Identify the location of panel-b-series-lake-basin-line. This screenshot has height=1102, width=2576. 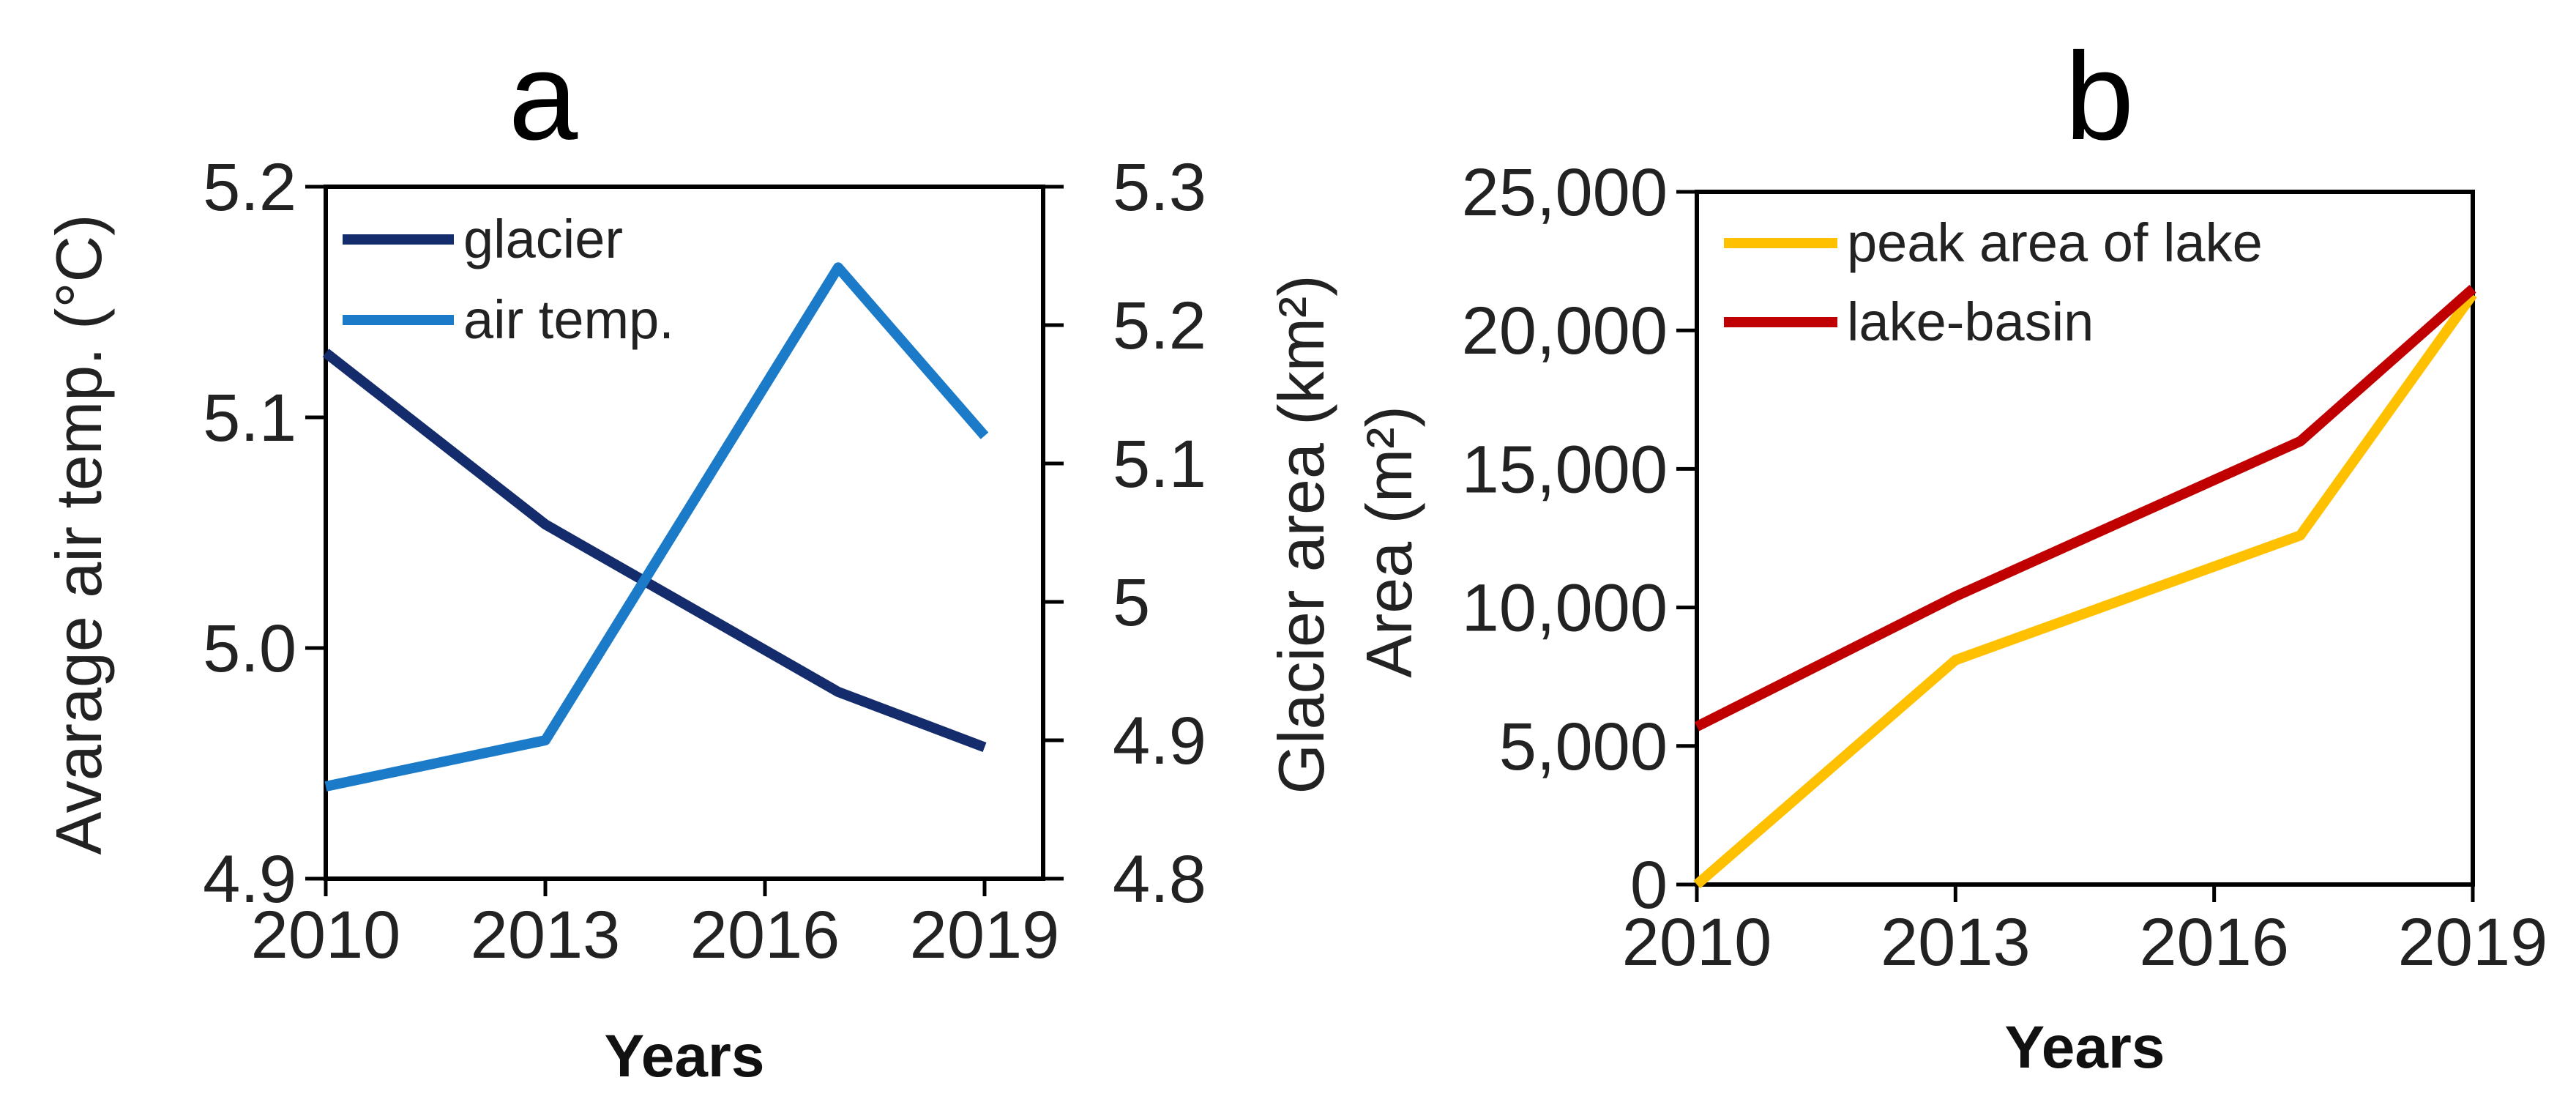
(2085, 508).